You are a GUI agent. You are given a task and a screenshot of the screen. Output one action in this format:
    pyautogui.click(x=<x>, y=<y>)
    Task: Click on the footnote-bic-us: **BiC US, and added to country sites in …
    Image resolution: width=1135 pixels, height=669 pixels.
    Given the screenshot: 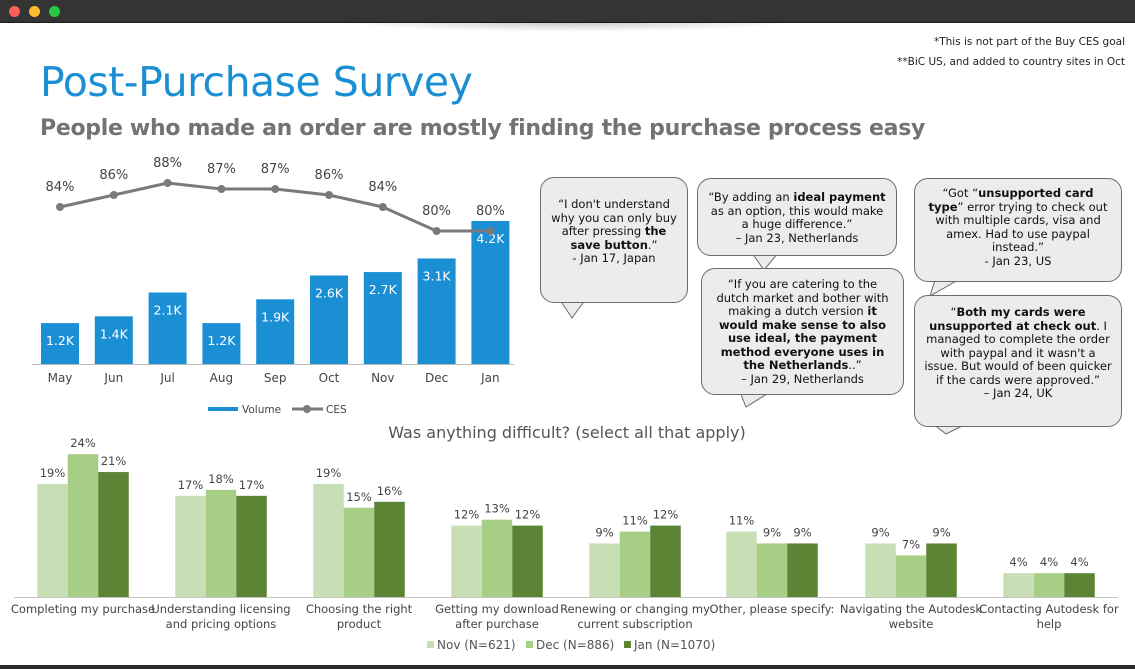 What is the action you would take?
    pyautogui.click(x=1011, y=62)
    